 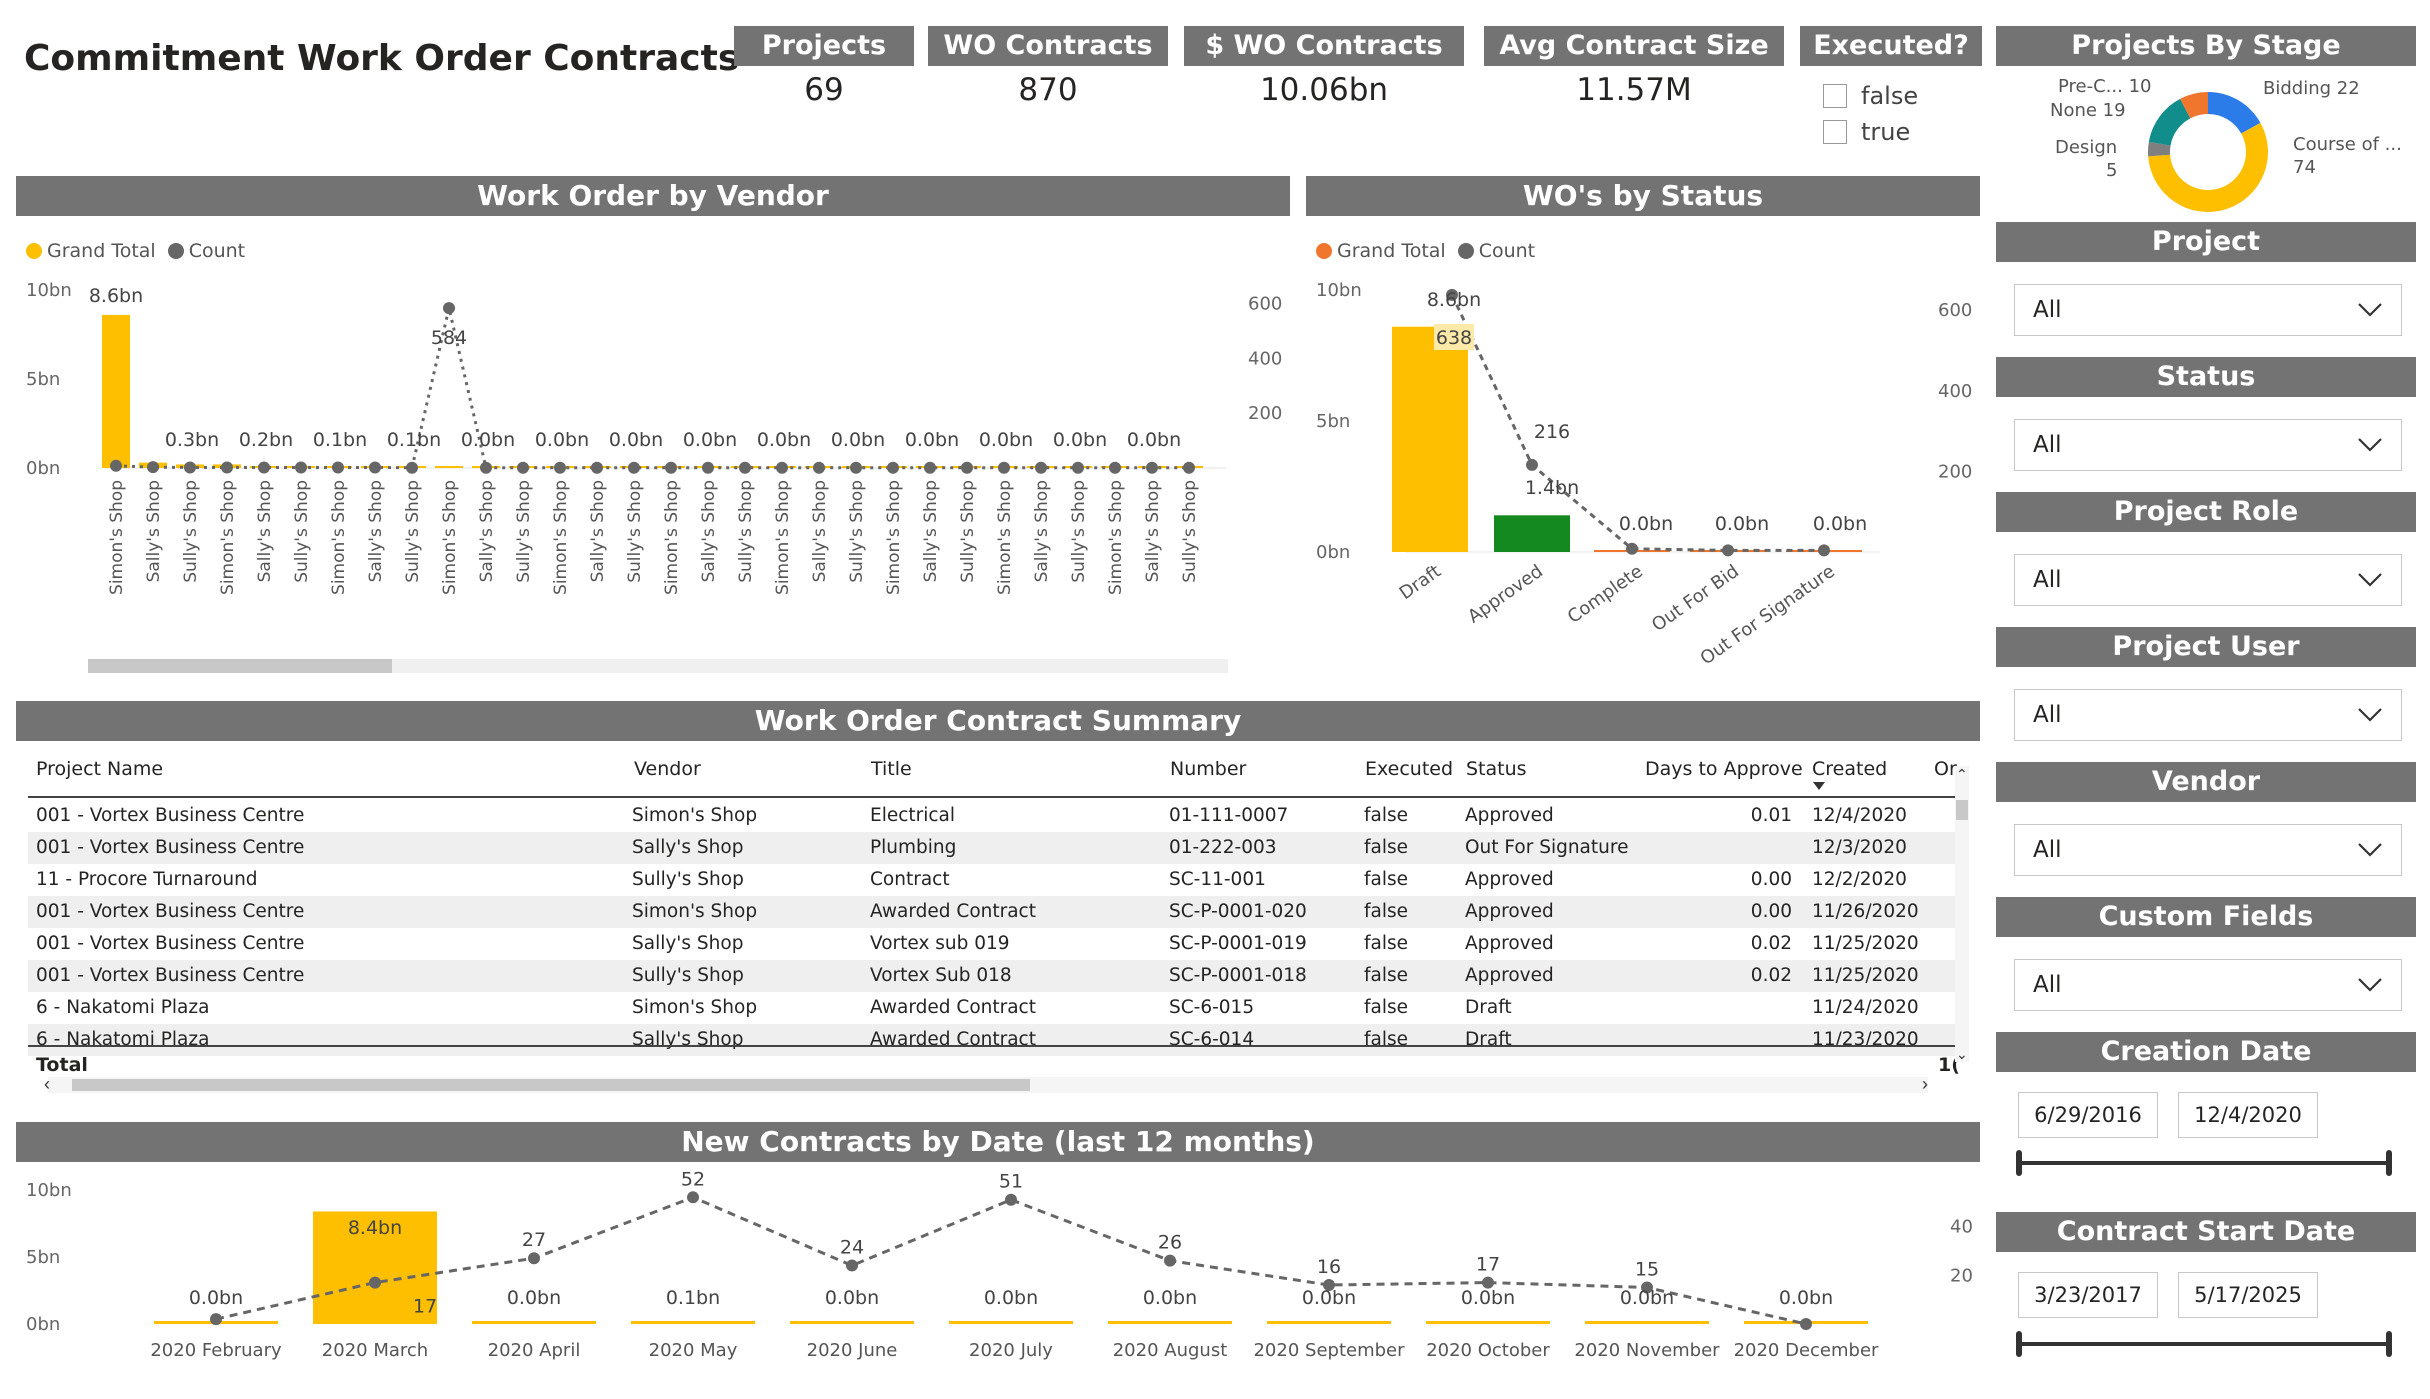 What do you see at coordinates (667, 769) in the screenshot?
I see `column-header-vendor: Vendor` at bounding box center [667, 769].